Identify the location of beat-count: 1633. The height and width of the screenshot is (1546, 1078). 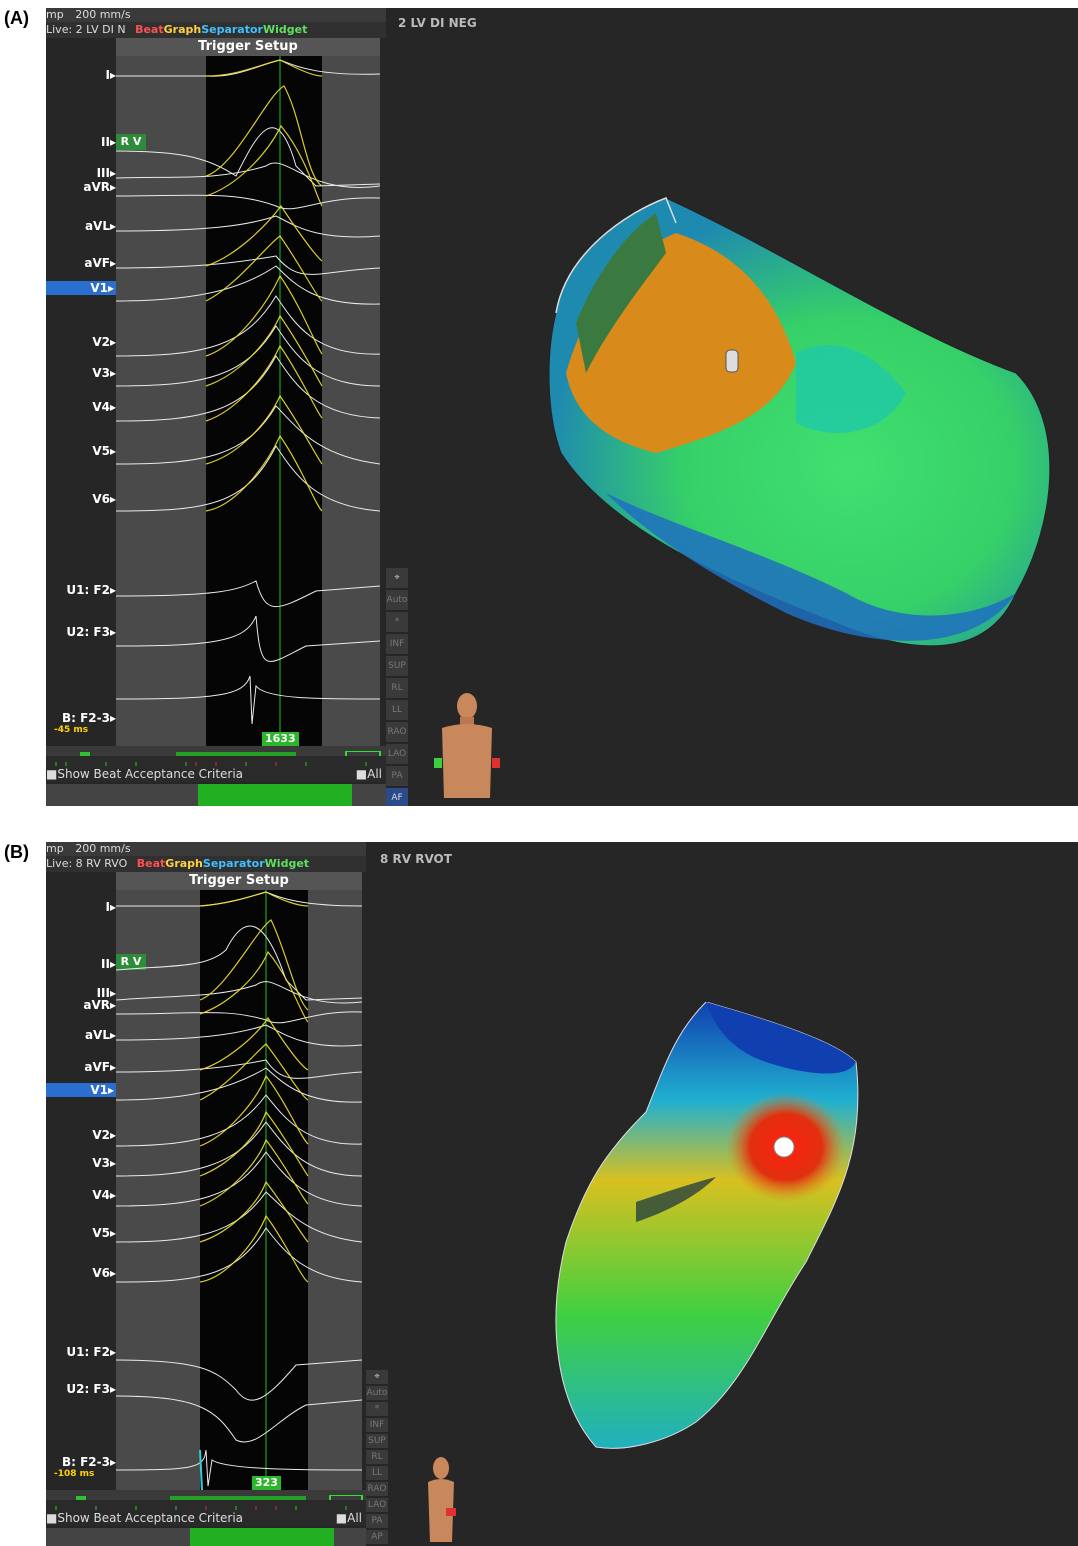
(280, 739).